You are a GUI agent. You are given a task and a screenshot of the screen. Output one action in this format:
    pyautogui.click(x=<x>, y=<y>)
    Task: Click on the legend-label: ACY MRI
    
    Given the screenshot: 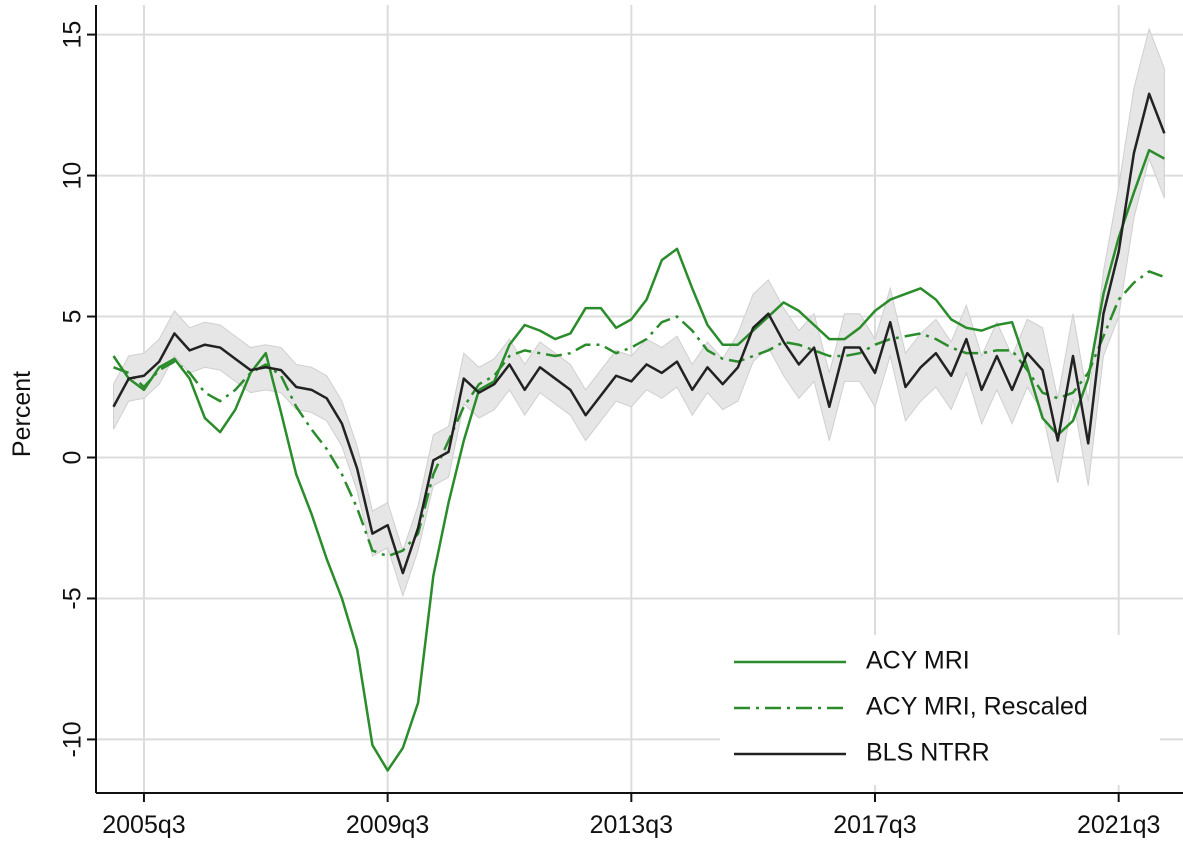 What is the action you would take?
    pyautogui.click(x=918, y=661)
    